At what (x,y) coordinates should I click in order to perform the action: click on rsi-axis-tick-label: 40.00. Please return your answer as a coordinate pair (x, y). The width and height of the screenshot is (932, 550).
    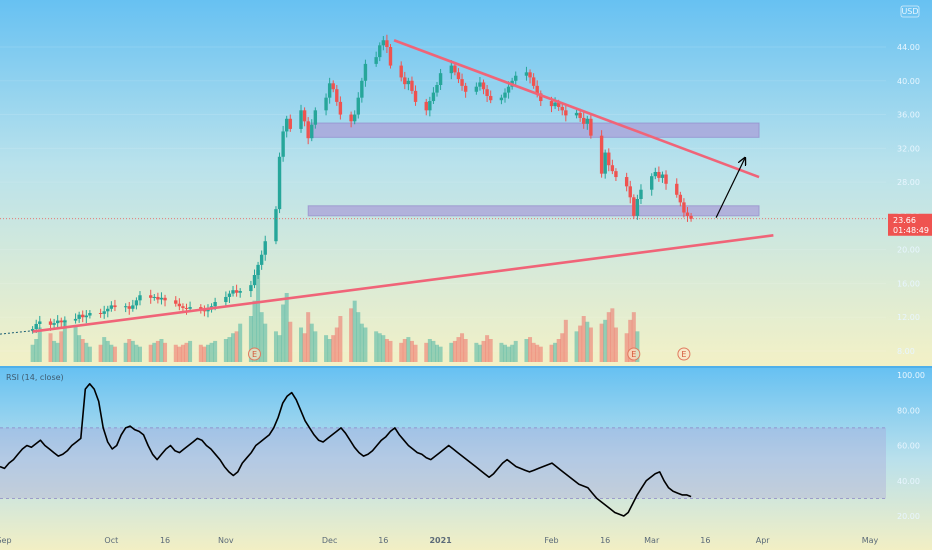
    Looking at the image, I should click on (908, 481).